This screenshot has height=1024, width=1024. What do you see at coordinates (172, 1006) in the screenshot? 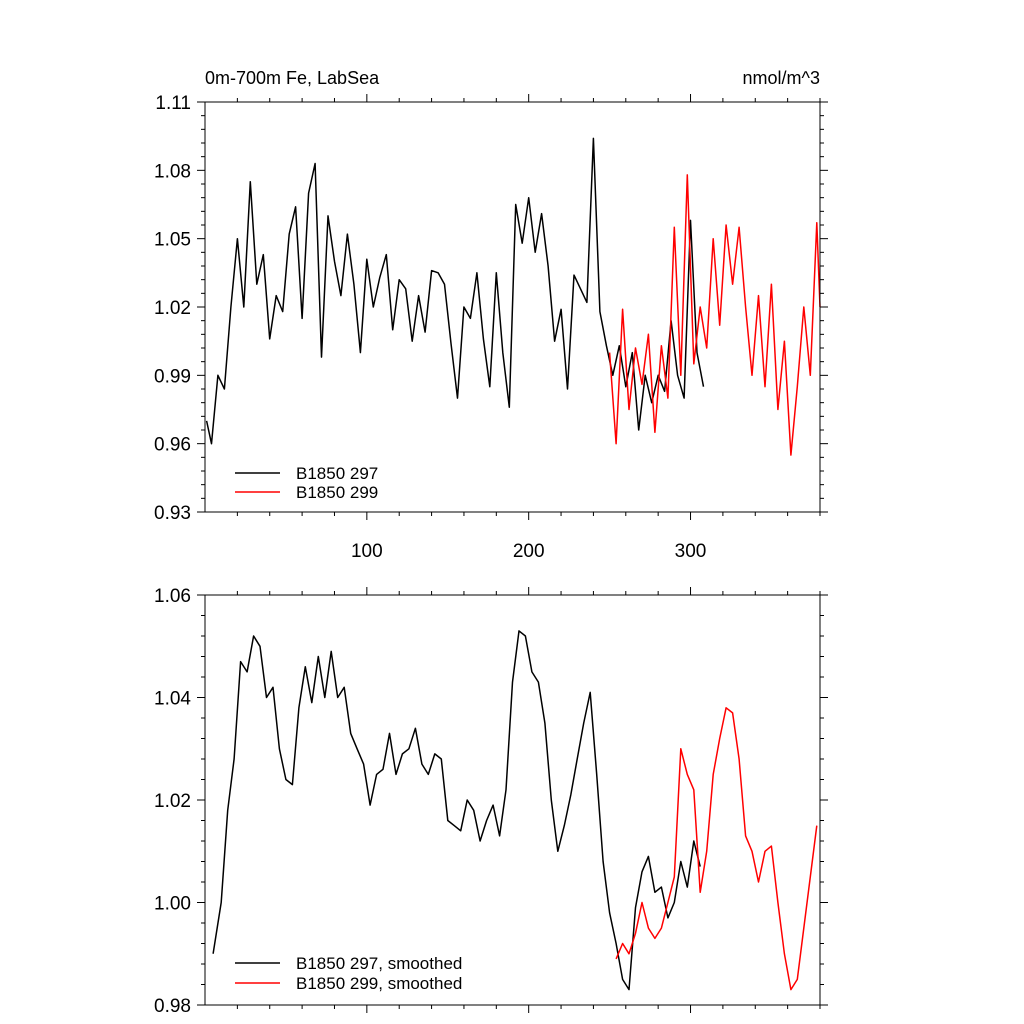
I see `y-tick-label: 0.98` at bounding box center [172, 1006].